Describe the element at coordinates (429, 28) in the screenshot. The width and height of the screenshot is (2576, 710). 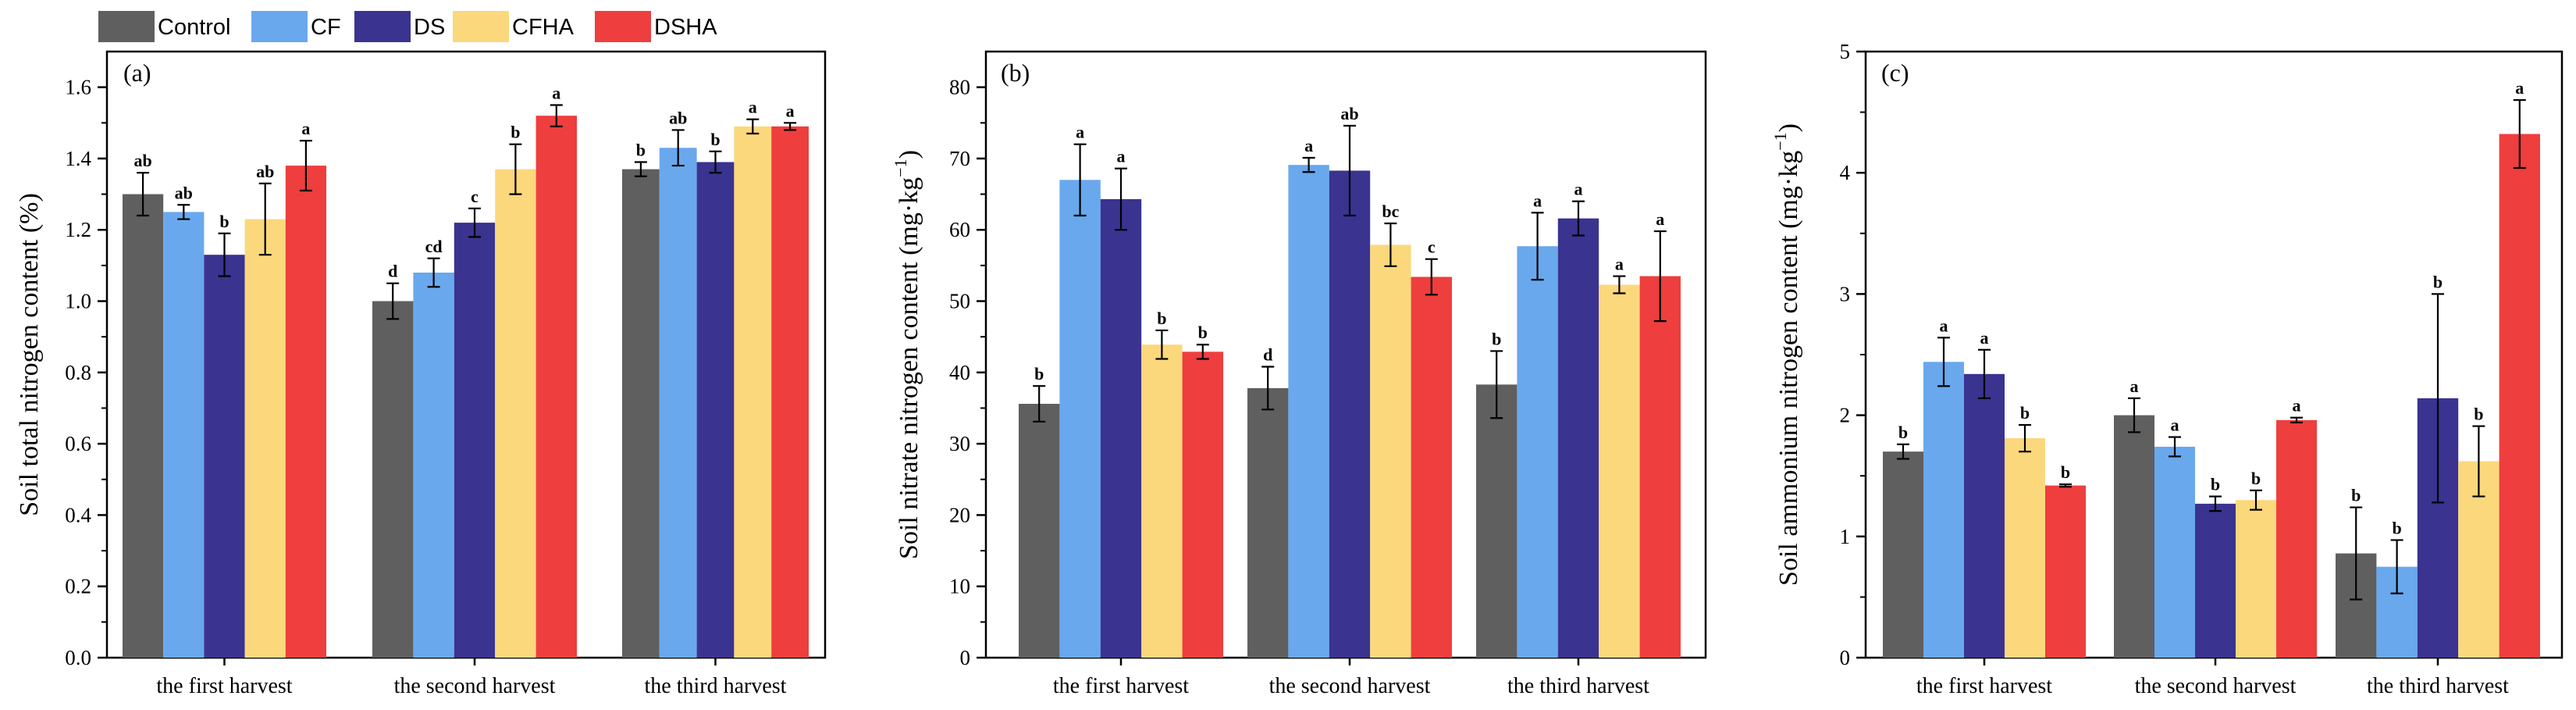
I see `legend-label-ds: DS` at that location.